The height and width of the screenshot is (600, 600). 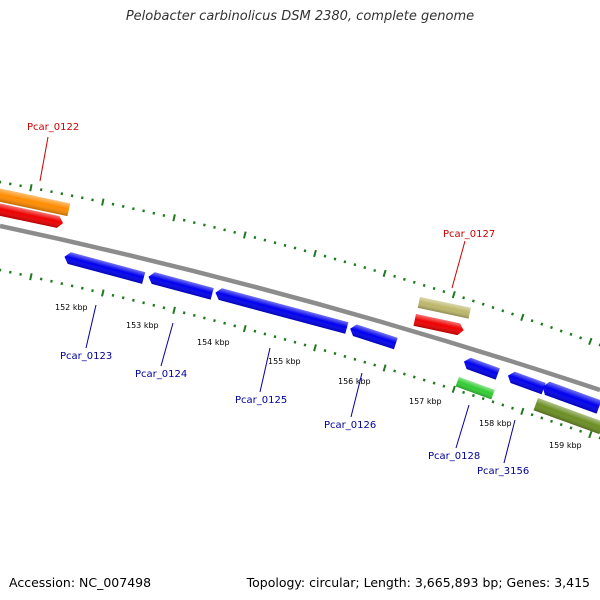 What do you see at coordinates (503, 471) in the screenshot?
I see `gene-label-pcar-3156: Pcar_3156` at bounding box center [503, 471].